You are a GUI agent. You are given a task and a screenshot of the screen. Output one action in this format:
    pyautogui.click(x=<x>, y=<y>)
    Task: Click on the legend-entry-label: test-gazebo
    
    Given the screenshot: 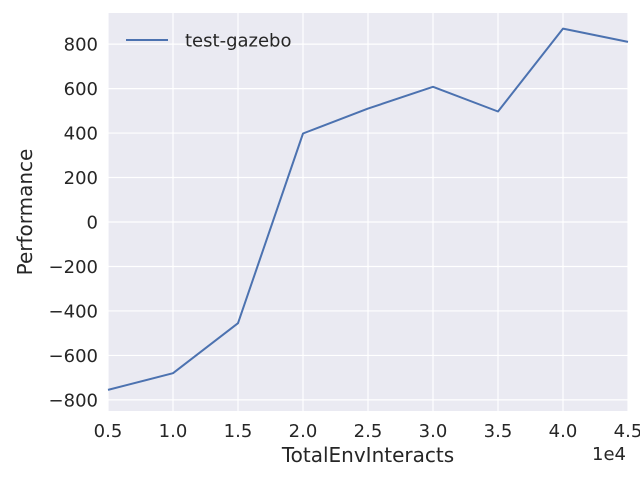 What is the action you would take?
    pyautogui.click(x=238, y=41)
    